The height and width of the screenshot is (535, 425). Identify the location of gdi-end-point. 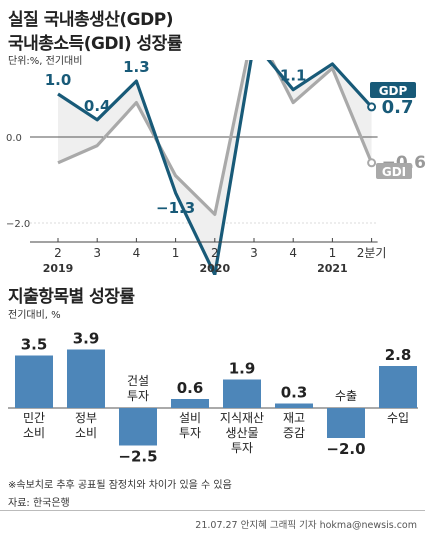
(372, 163).